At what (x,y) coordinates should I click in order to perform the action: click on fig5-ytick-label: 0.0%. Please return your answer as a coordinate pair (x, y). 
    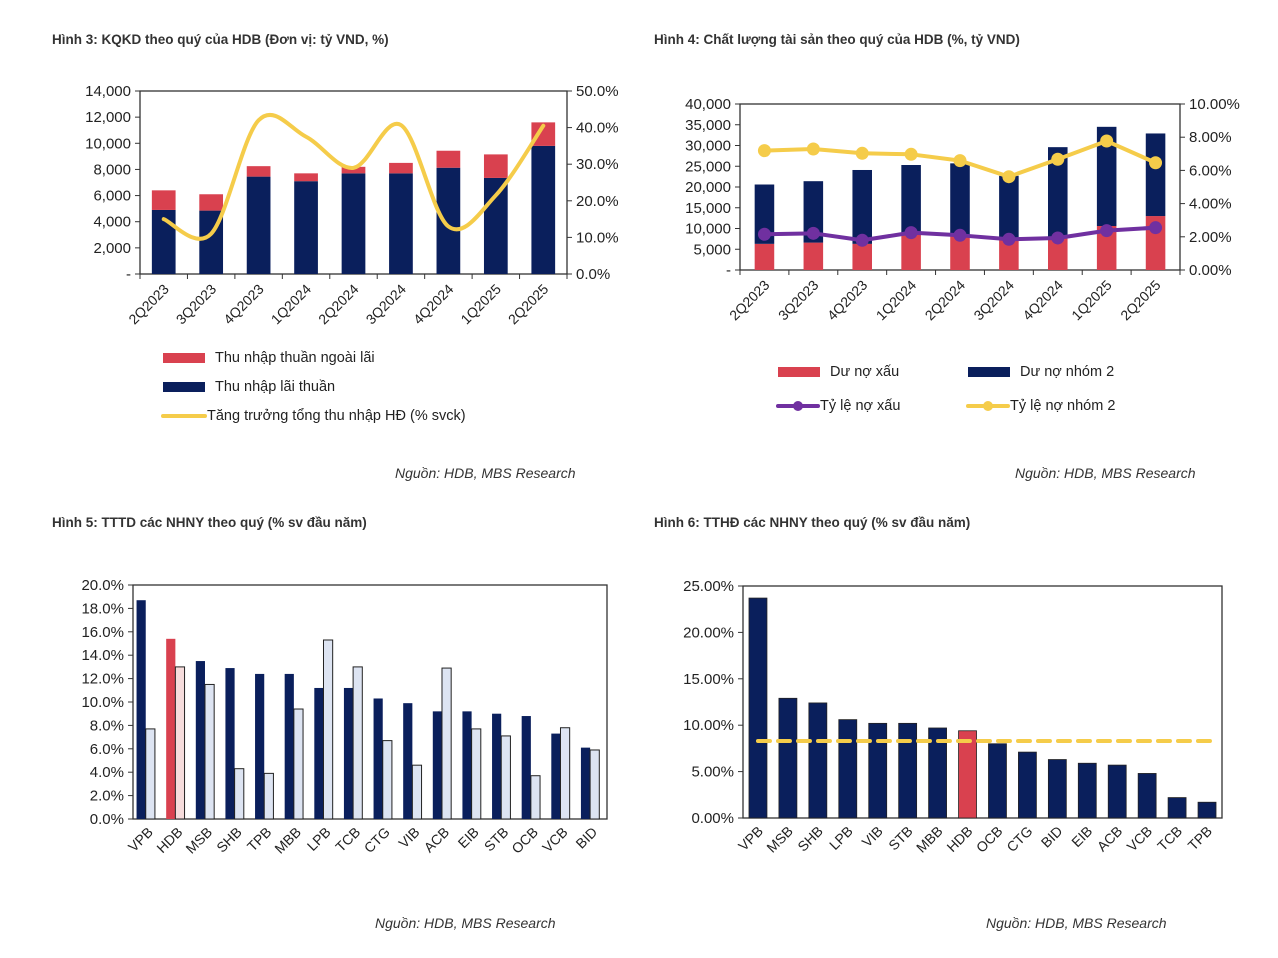
    Looking at the image, I should click on (107, 819).